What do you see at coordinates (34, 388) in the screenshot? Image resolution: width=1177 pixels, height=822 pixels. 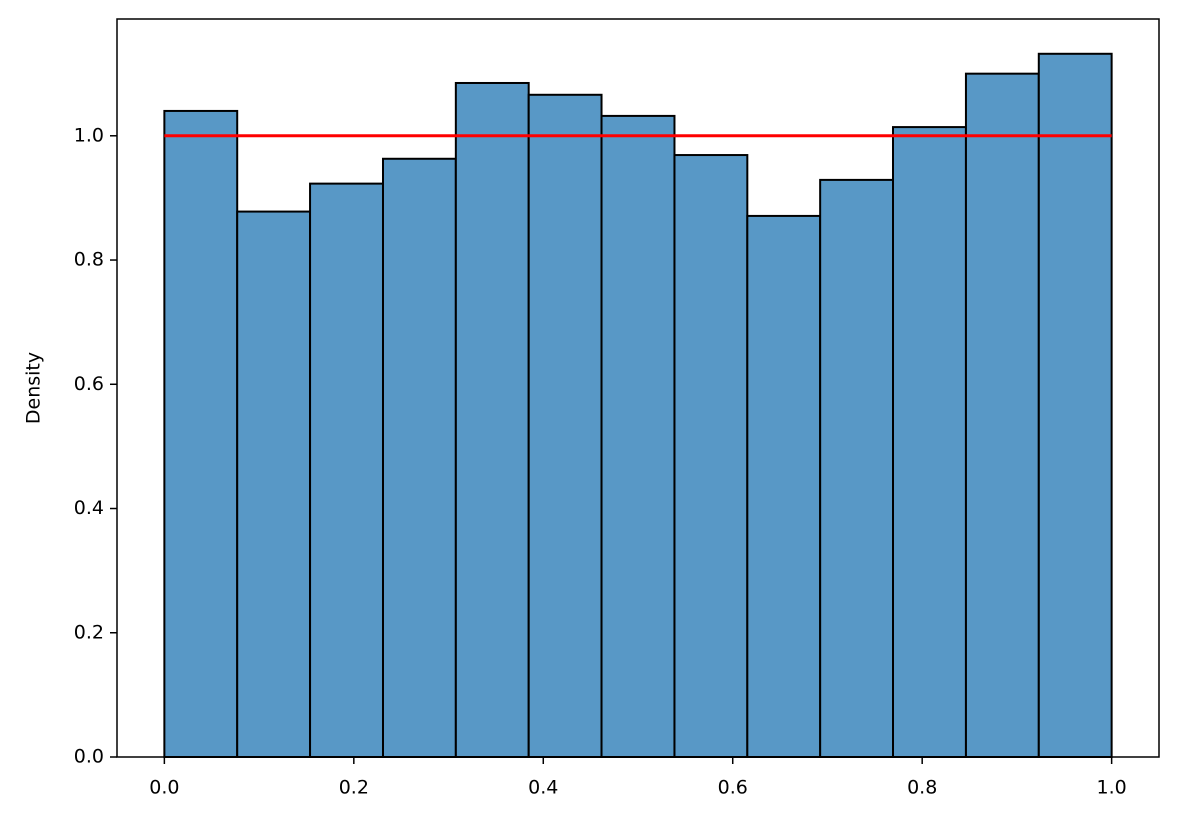 I see `y-axis-label: Density` at bounding box center [34, 388].